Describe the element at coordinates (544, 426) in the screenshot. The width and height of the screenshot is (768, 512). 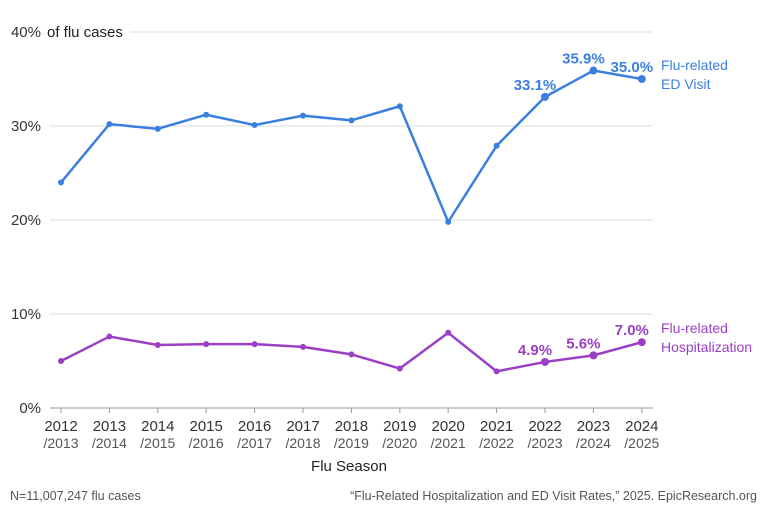
I see `x-tick-label: 2022` at that location.